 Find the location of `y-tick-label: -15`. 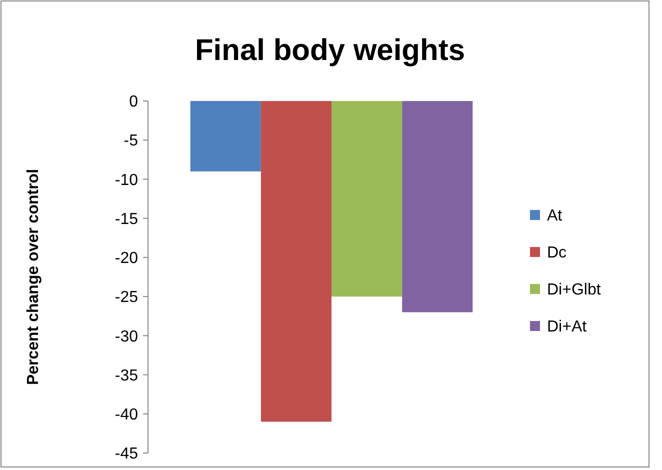

y-tick-label: -15 is located at coordinates (126, 219).